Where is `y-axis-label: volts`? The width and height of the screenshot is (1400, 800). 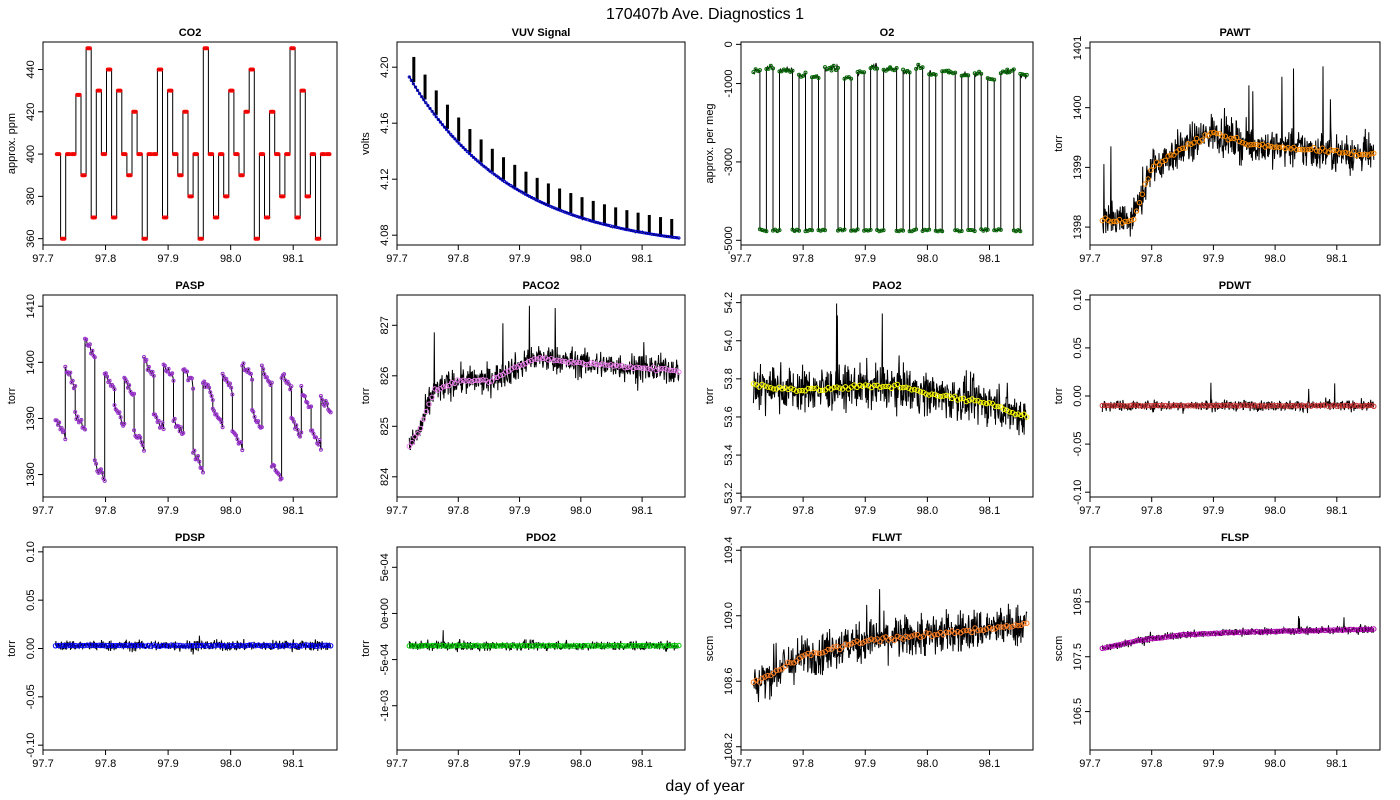 y-axis-label: volts is located at coordinates (366, 143).